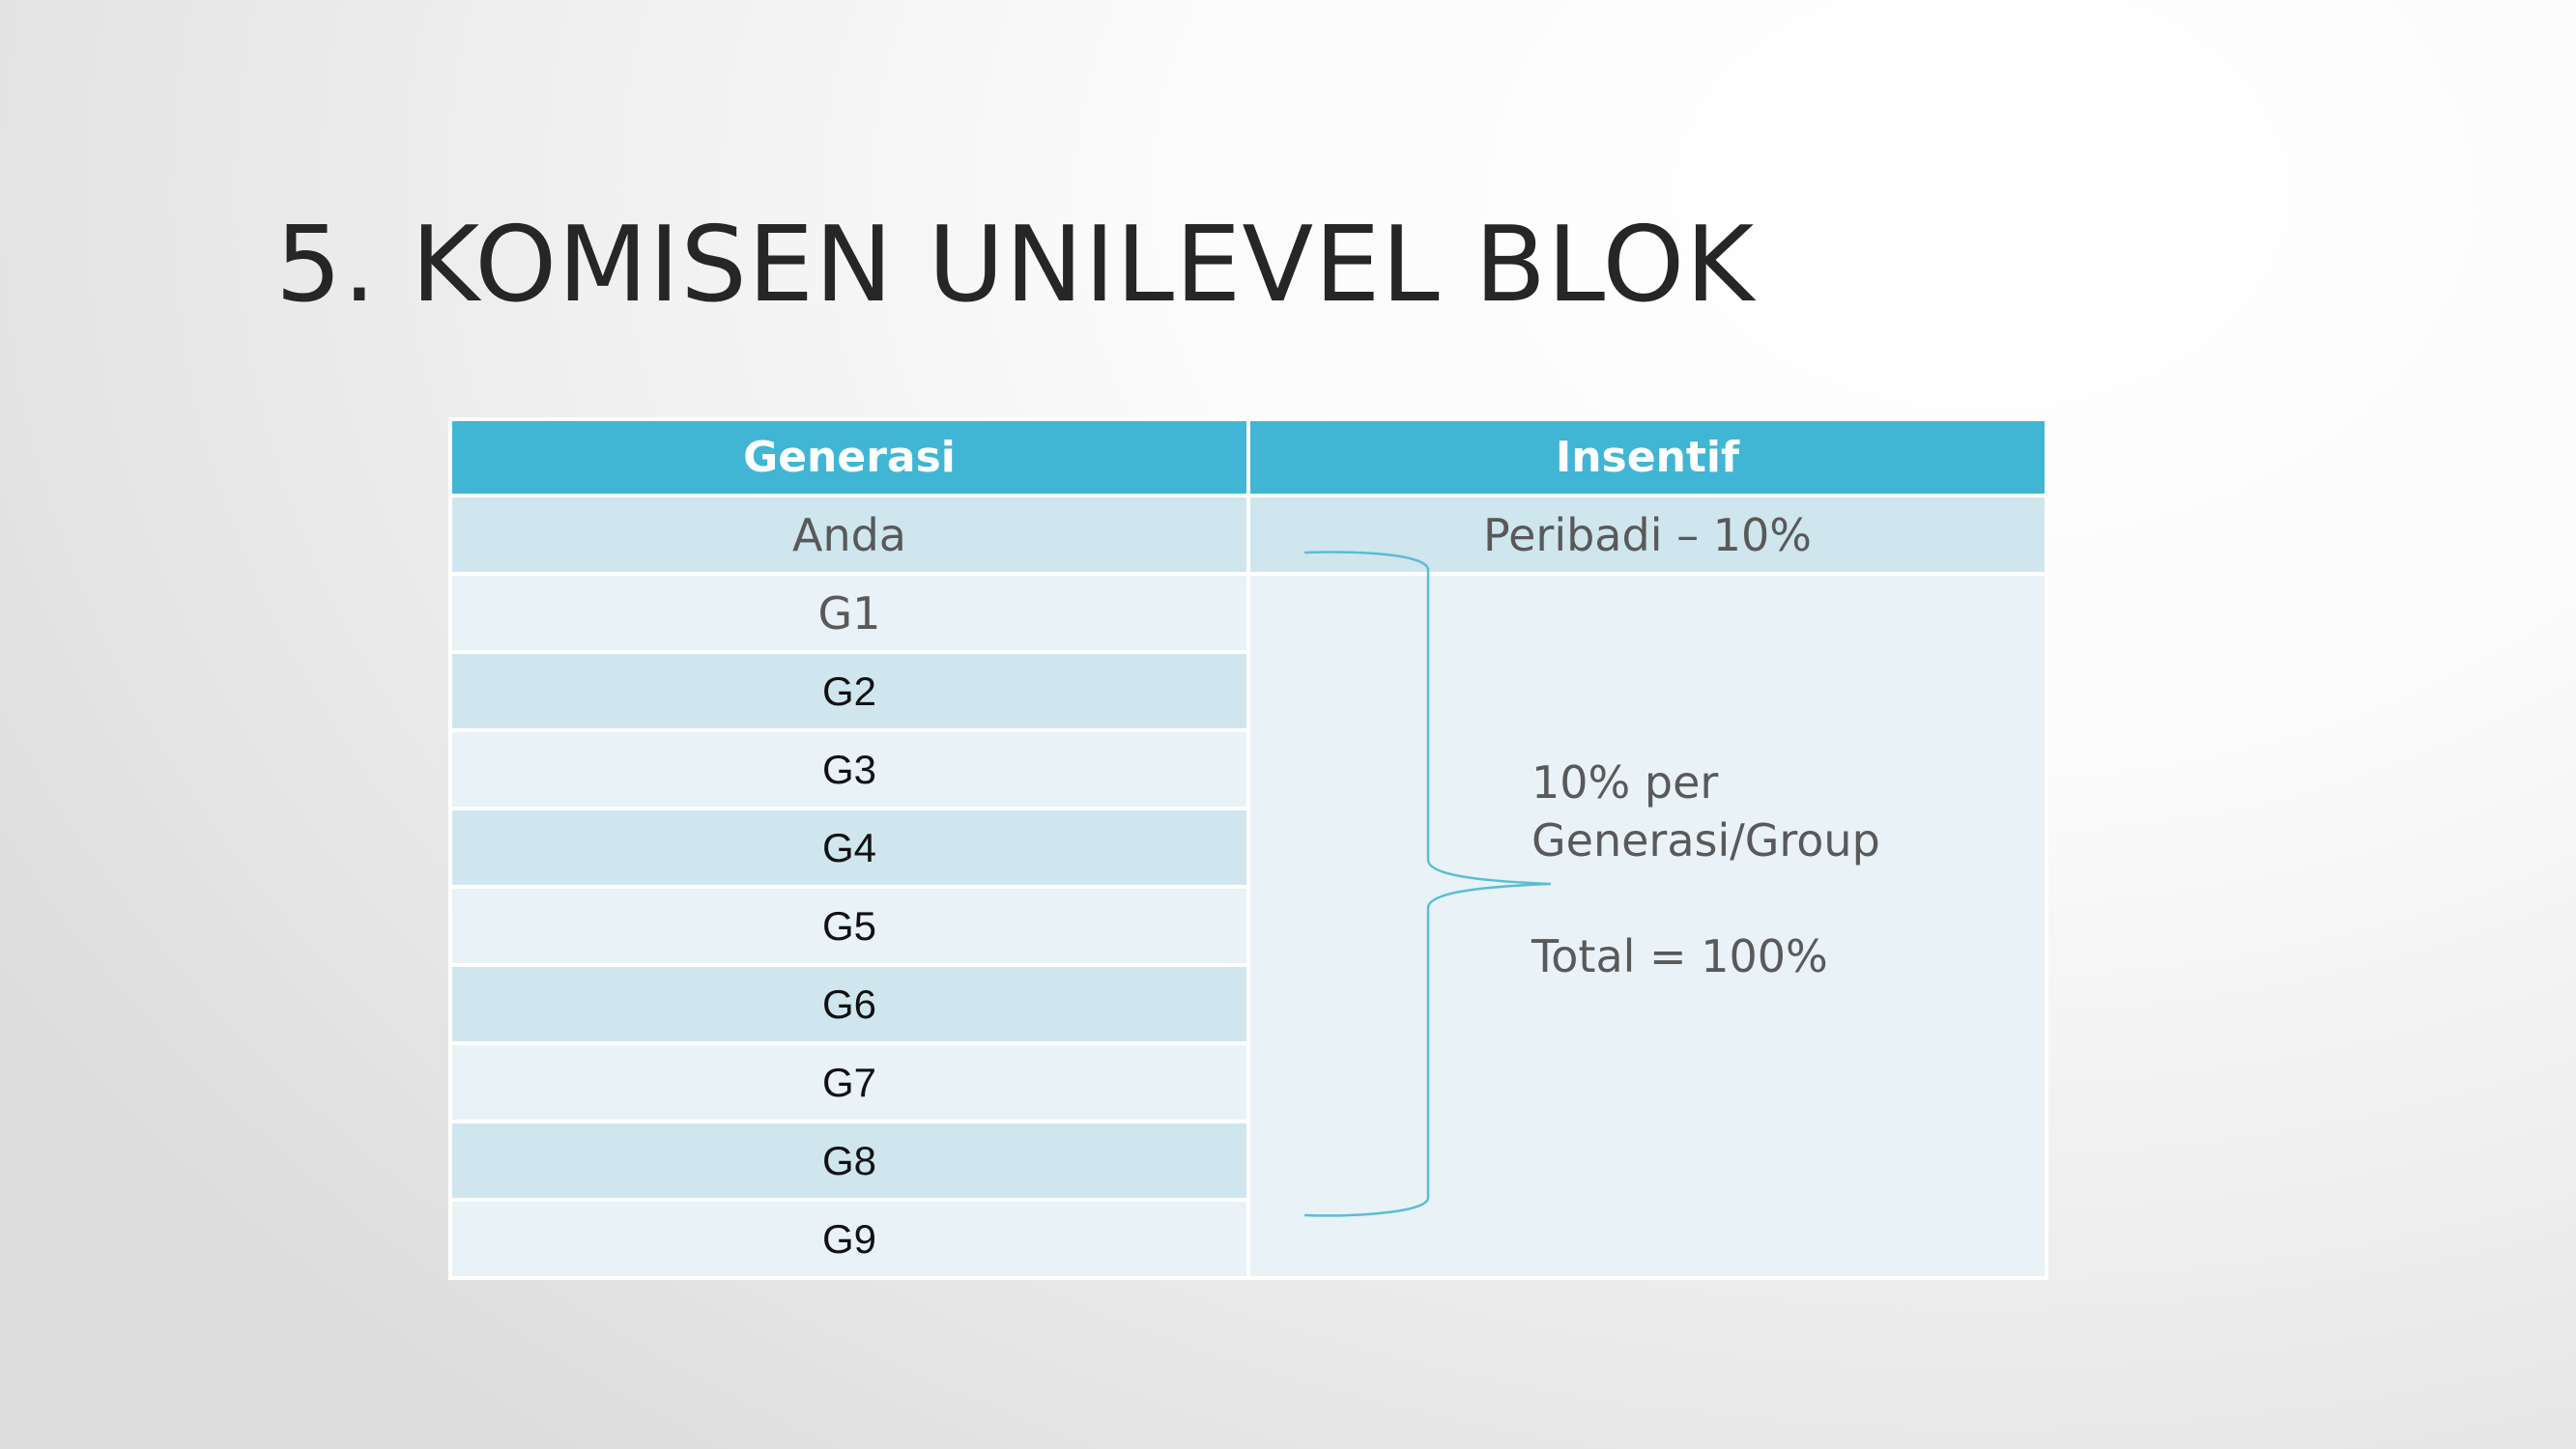 This screenshot has height=1449, width=2576. What do you see at coordinates (849, 691) in the screenshot?
I see `generasi-cell: G2` at bounding box center [849, 691].